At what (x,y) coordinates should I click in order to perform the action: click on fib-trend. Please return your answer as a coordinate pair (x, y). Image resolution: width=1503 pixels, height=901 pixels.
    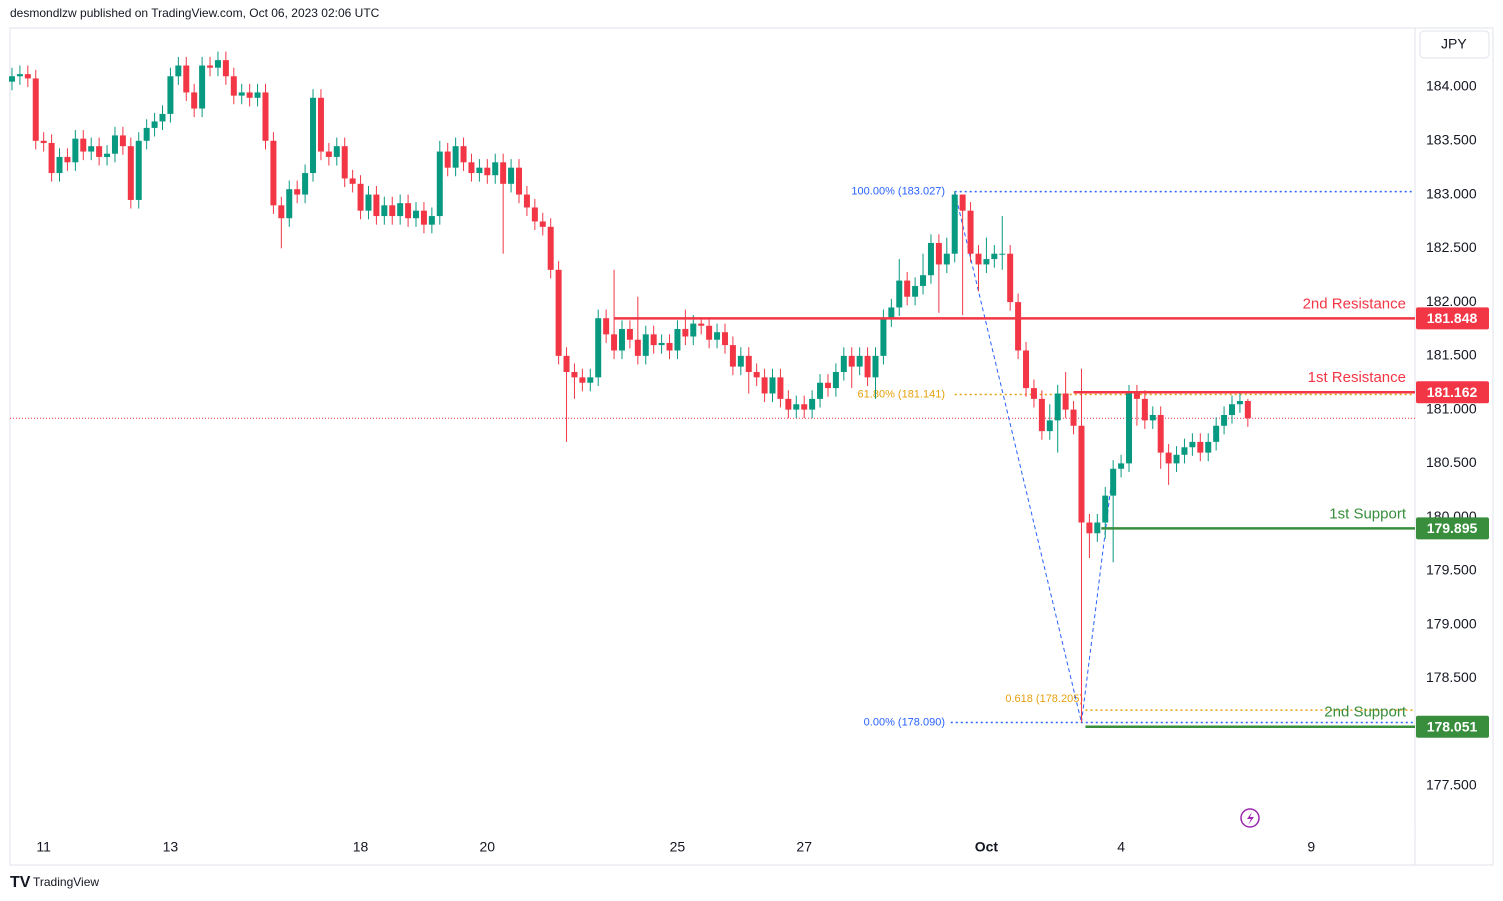
    Looking at the image, I should click on (1034, 457).